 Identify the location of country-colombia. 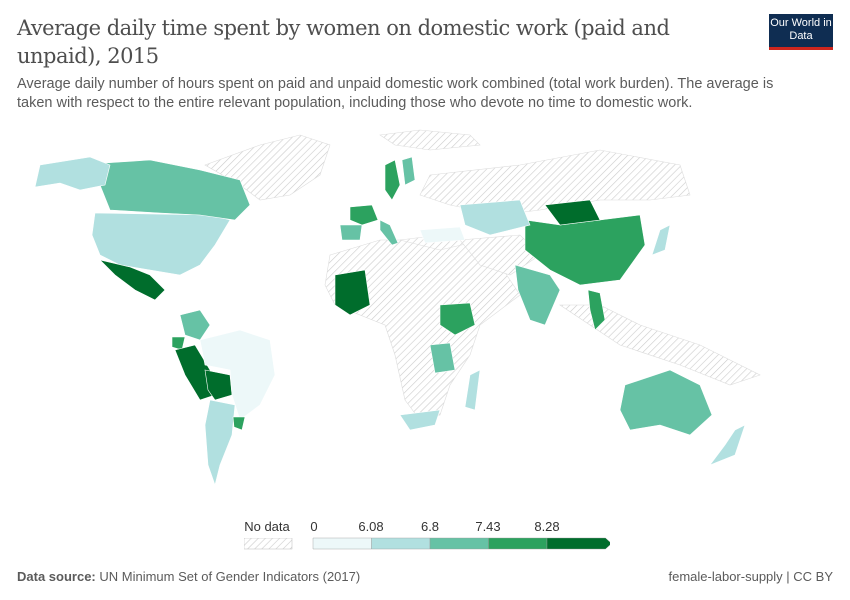
(195, 325).